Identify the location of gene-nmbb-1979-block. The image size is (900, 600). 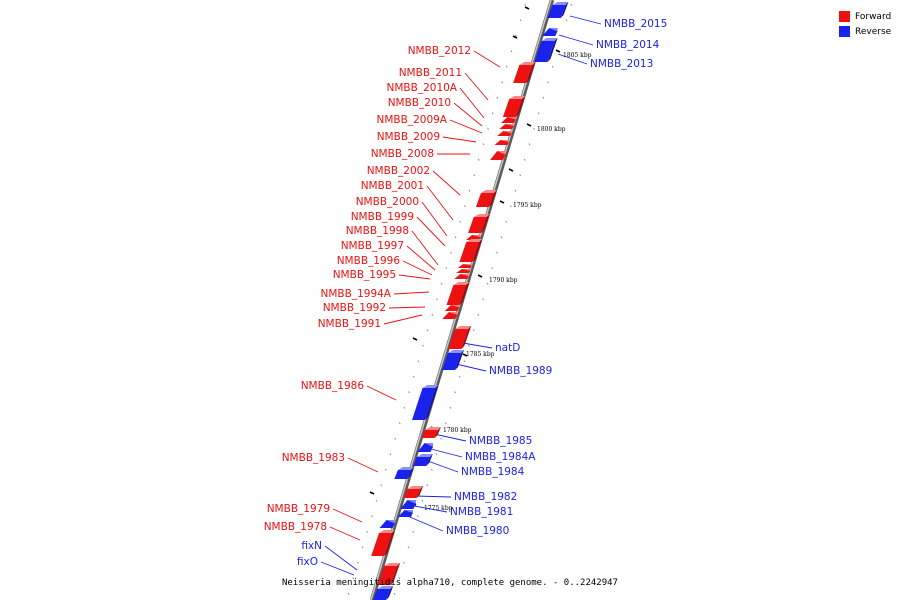
(383, 543).